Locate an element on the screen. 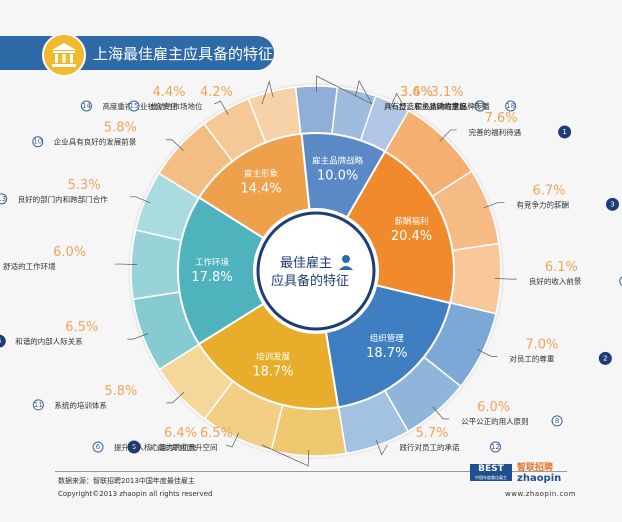 The image size is (622, 522). outer-label: 舒适的工作环境 is located at coordinates (29, 266).